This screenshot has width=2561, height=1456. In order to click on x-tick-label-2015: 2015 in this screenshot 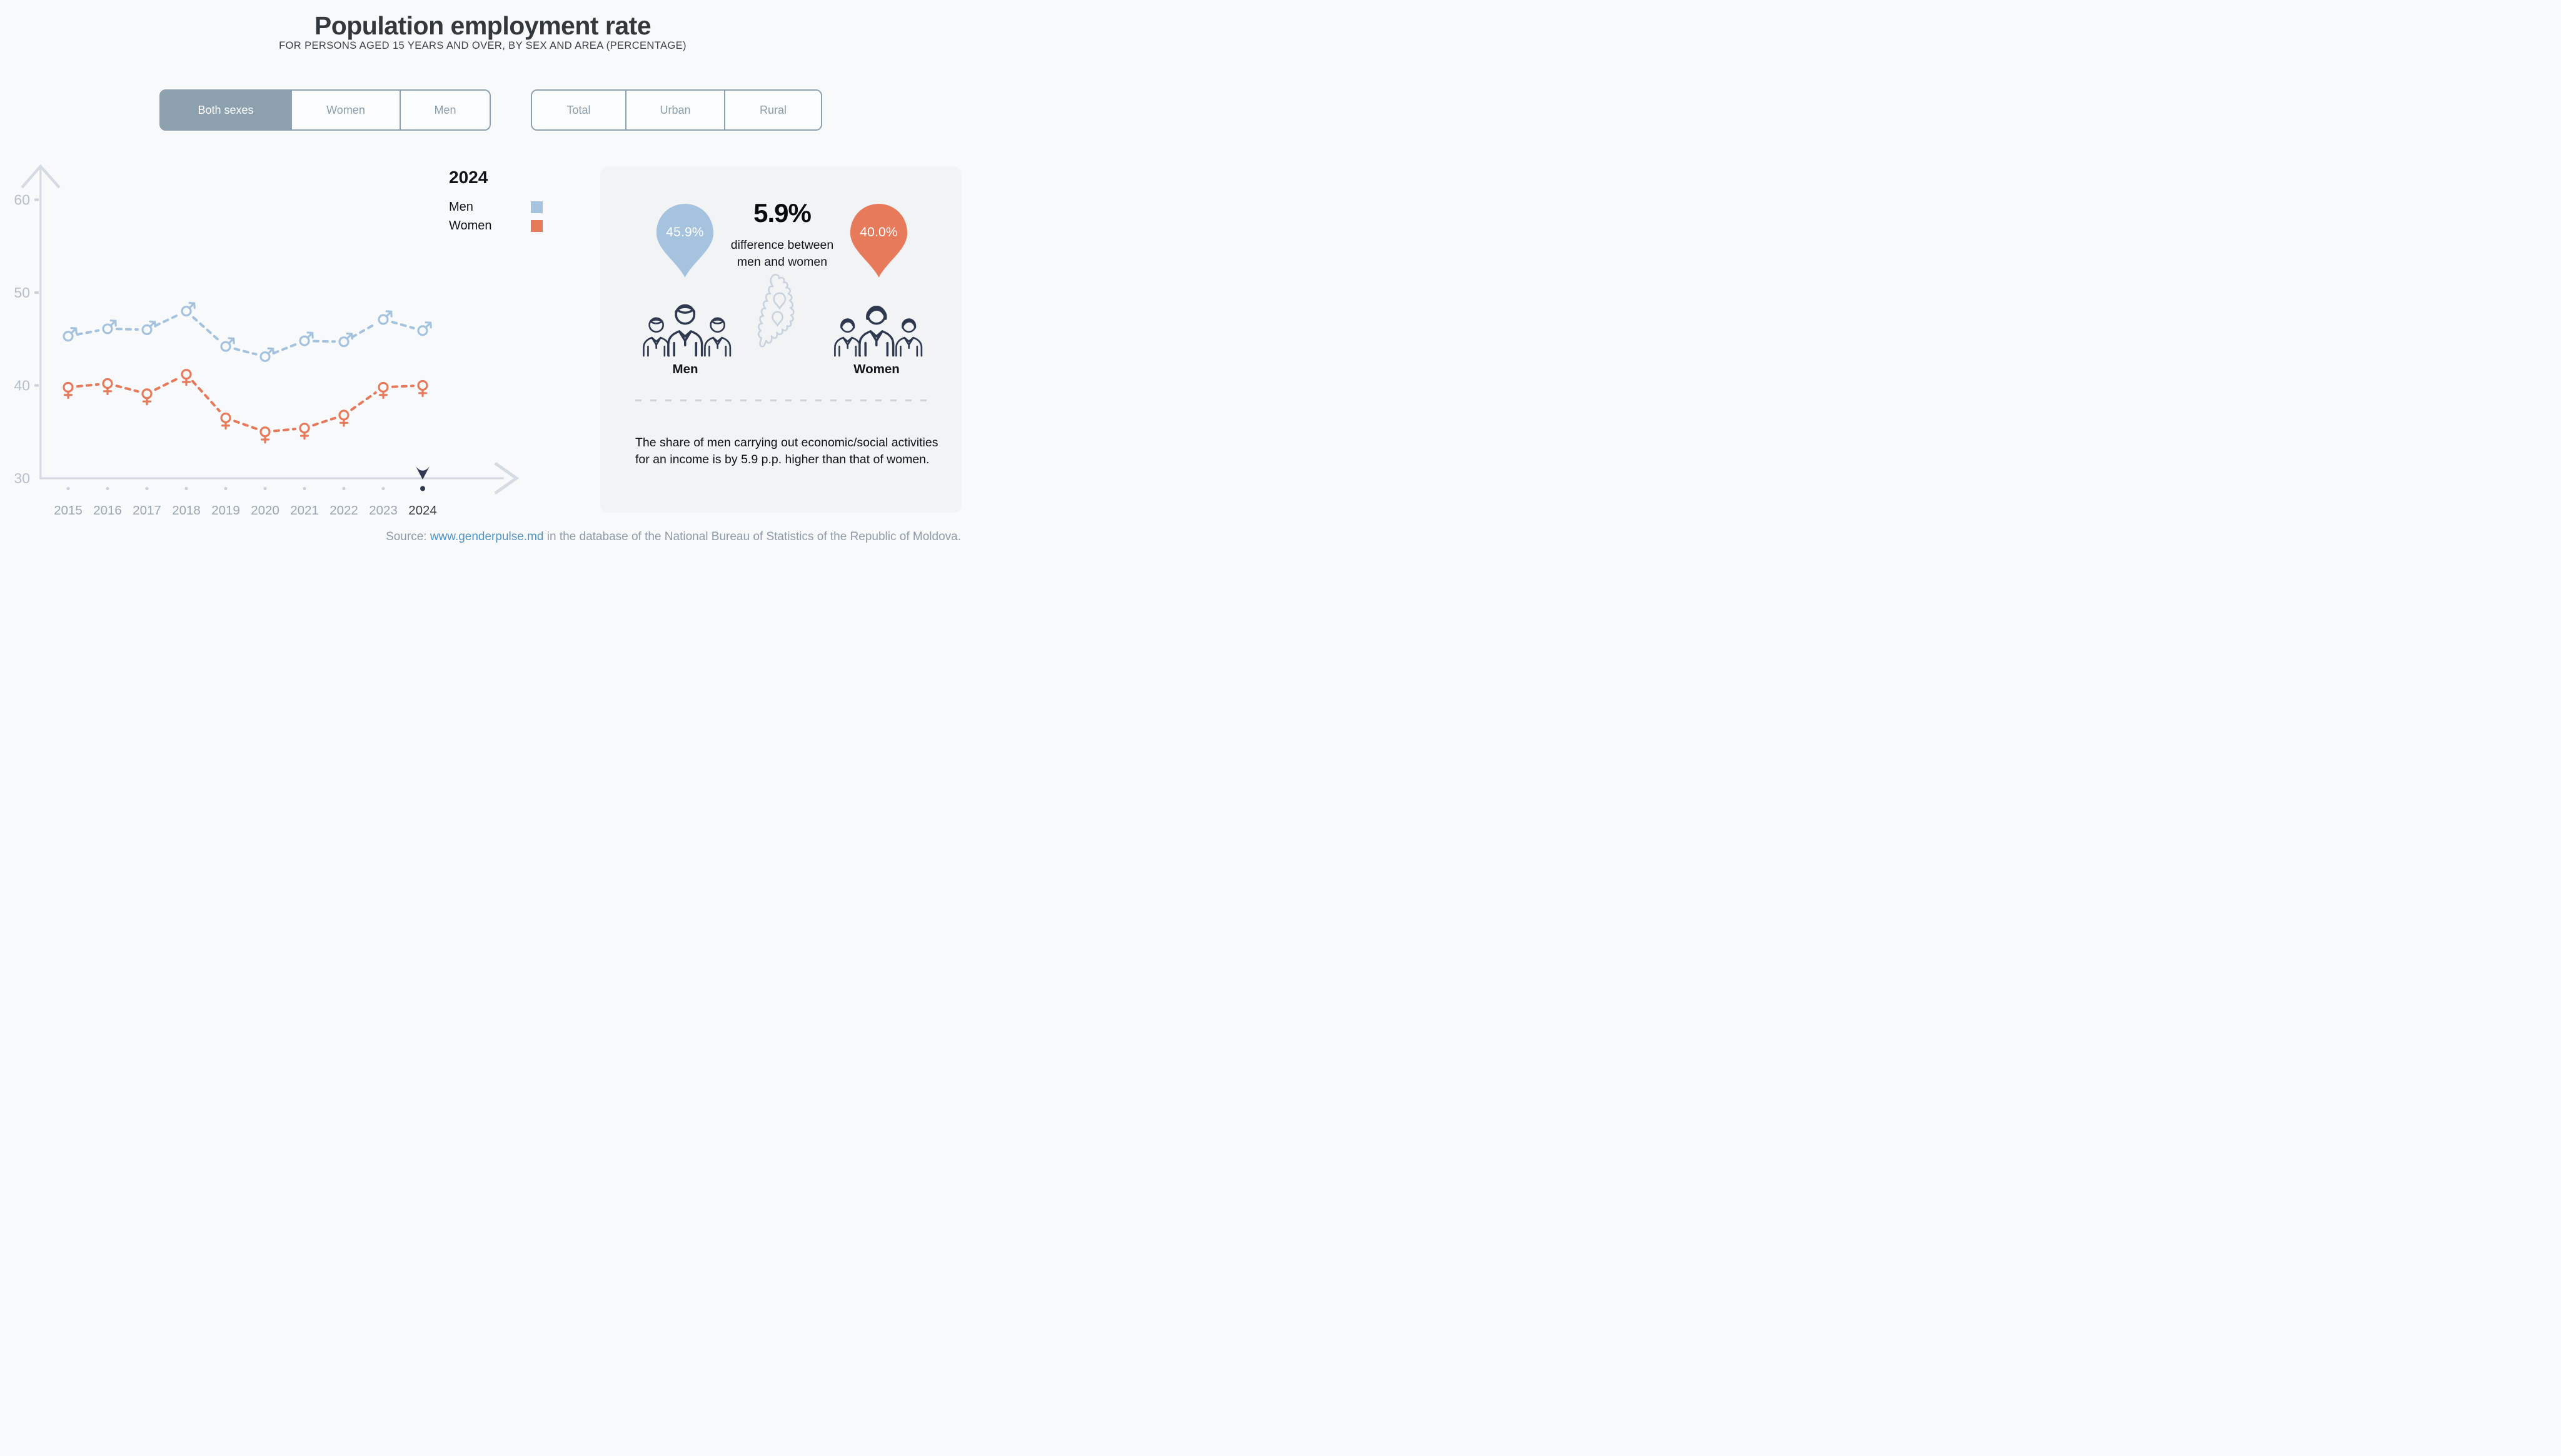, I will do `click(68, 510)`.